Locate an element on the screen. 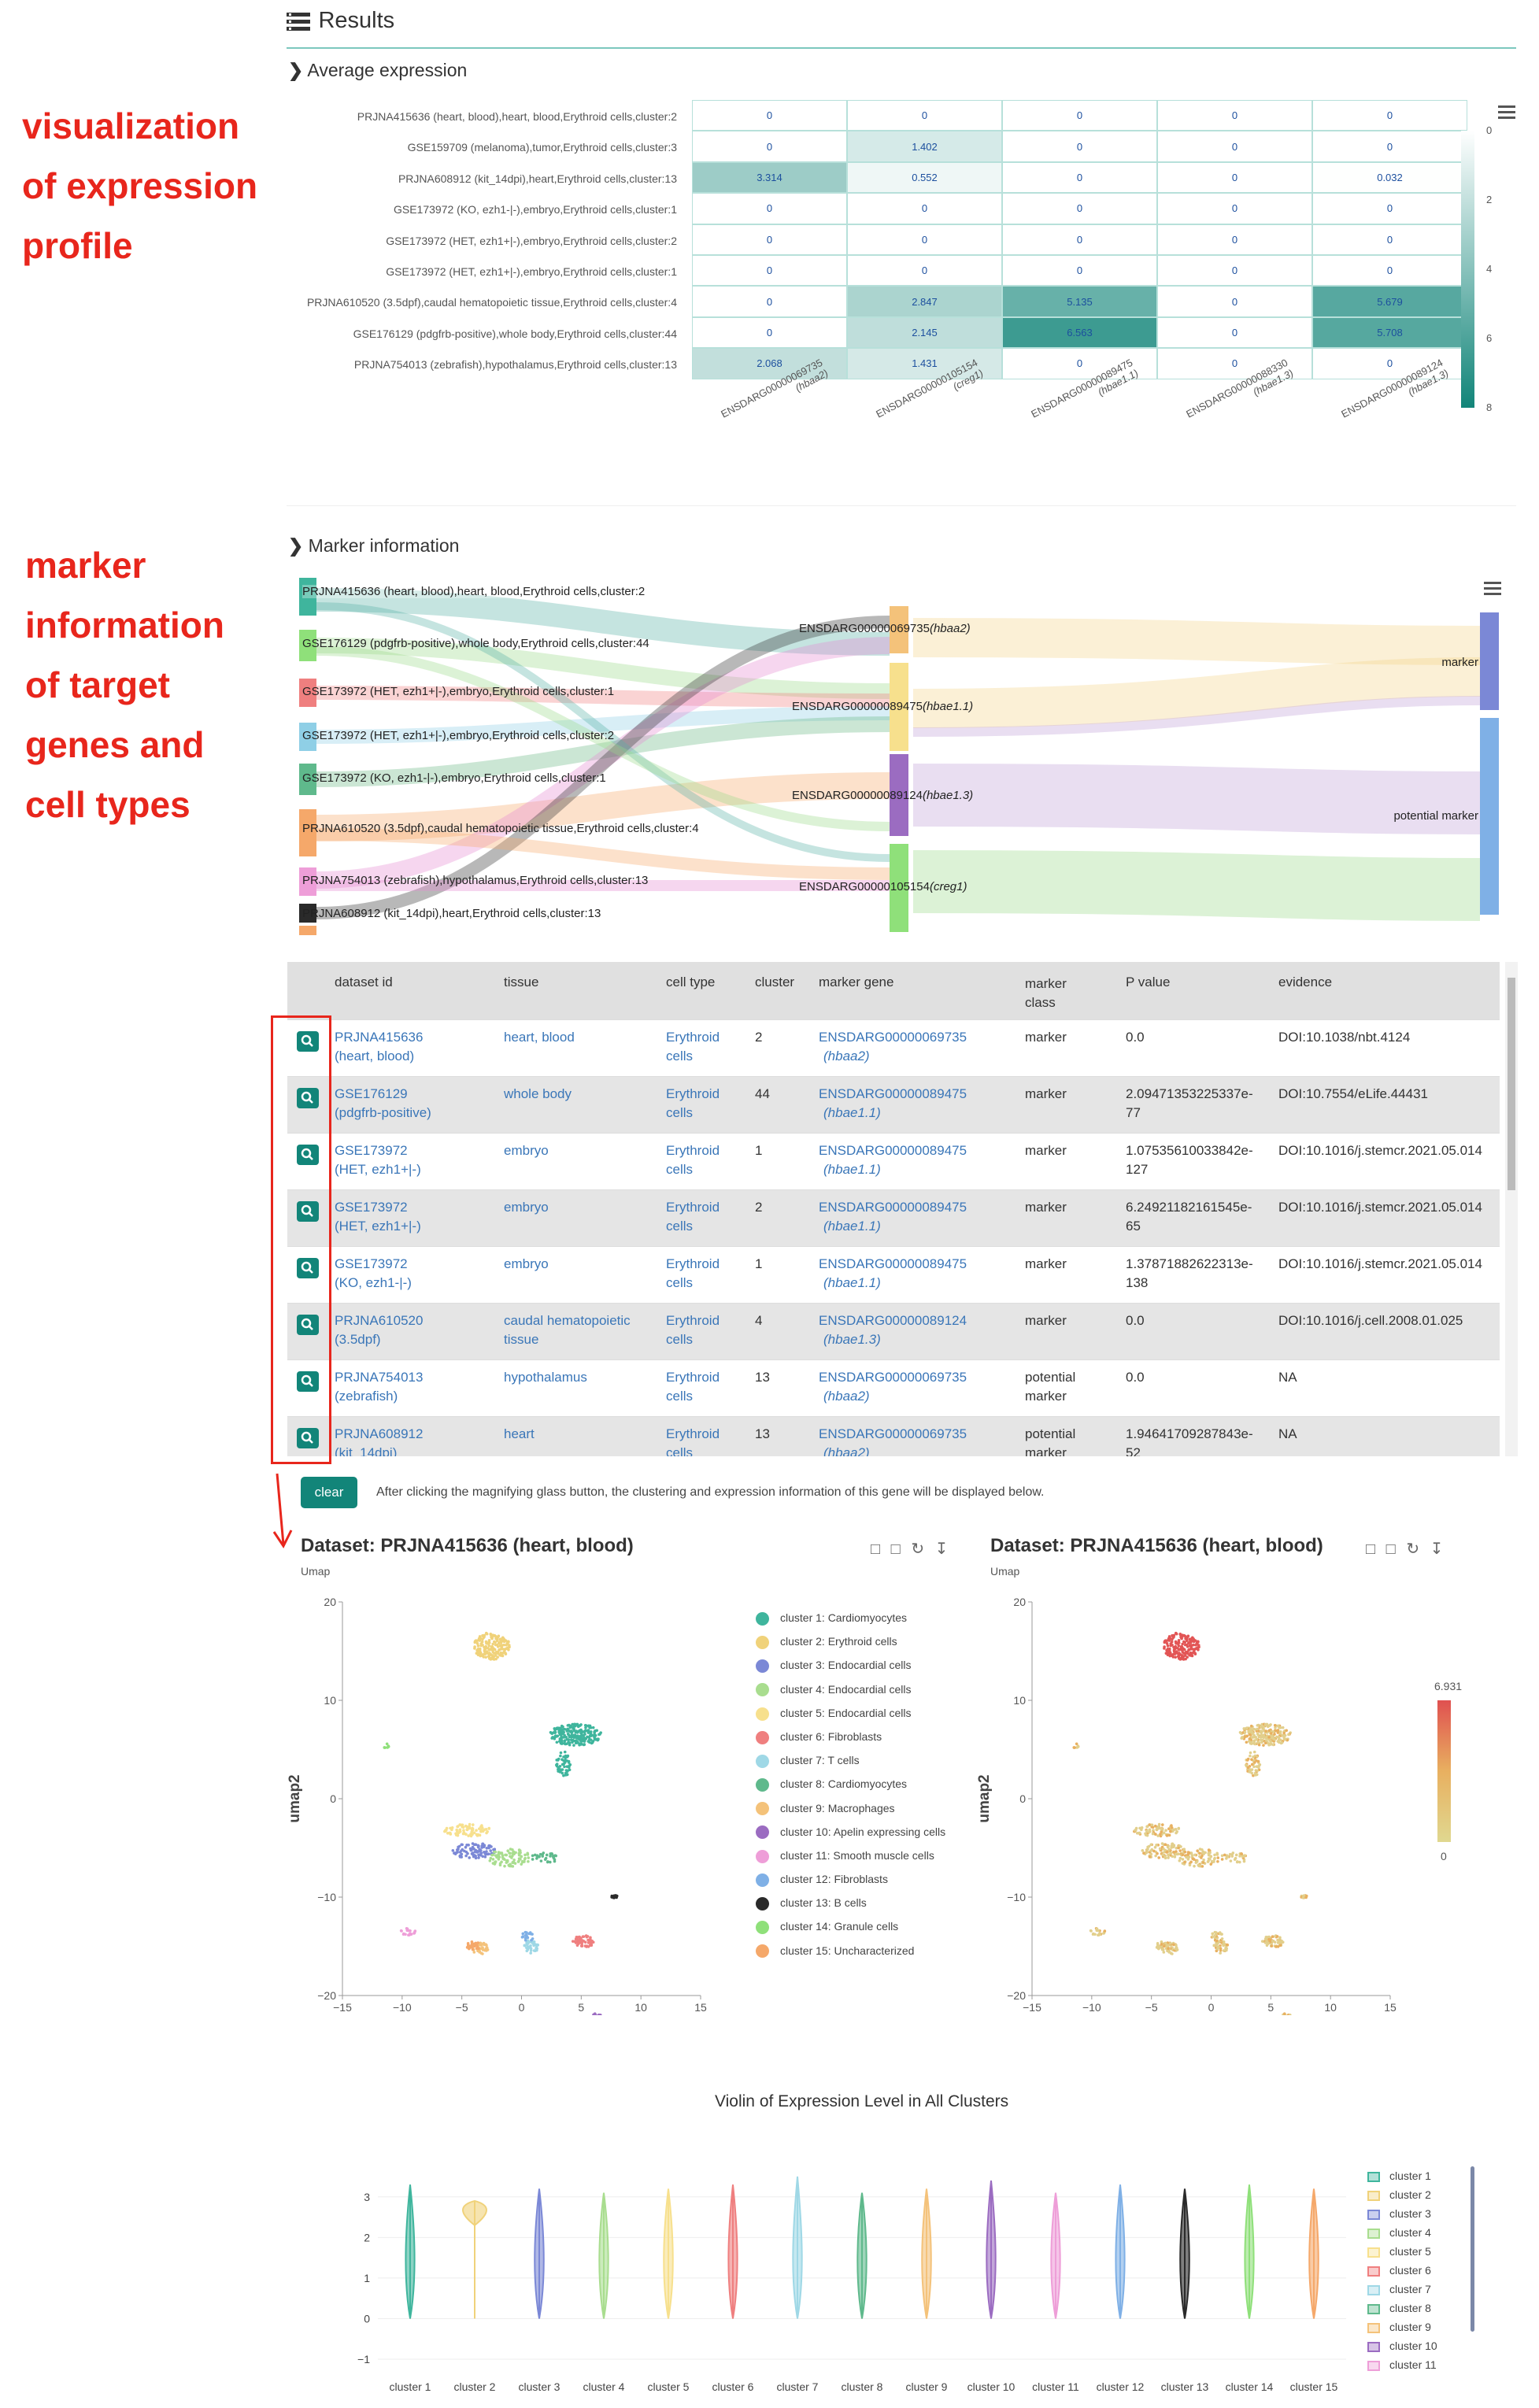  cell-dataset-id: GSE176129 (pdgfrb-positive) is located at coordinates (383, 1103).